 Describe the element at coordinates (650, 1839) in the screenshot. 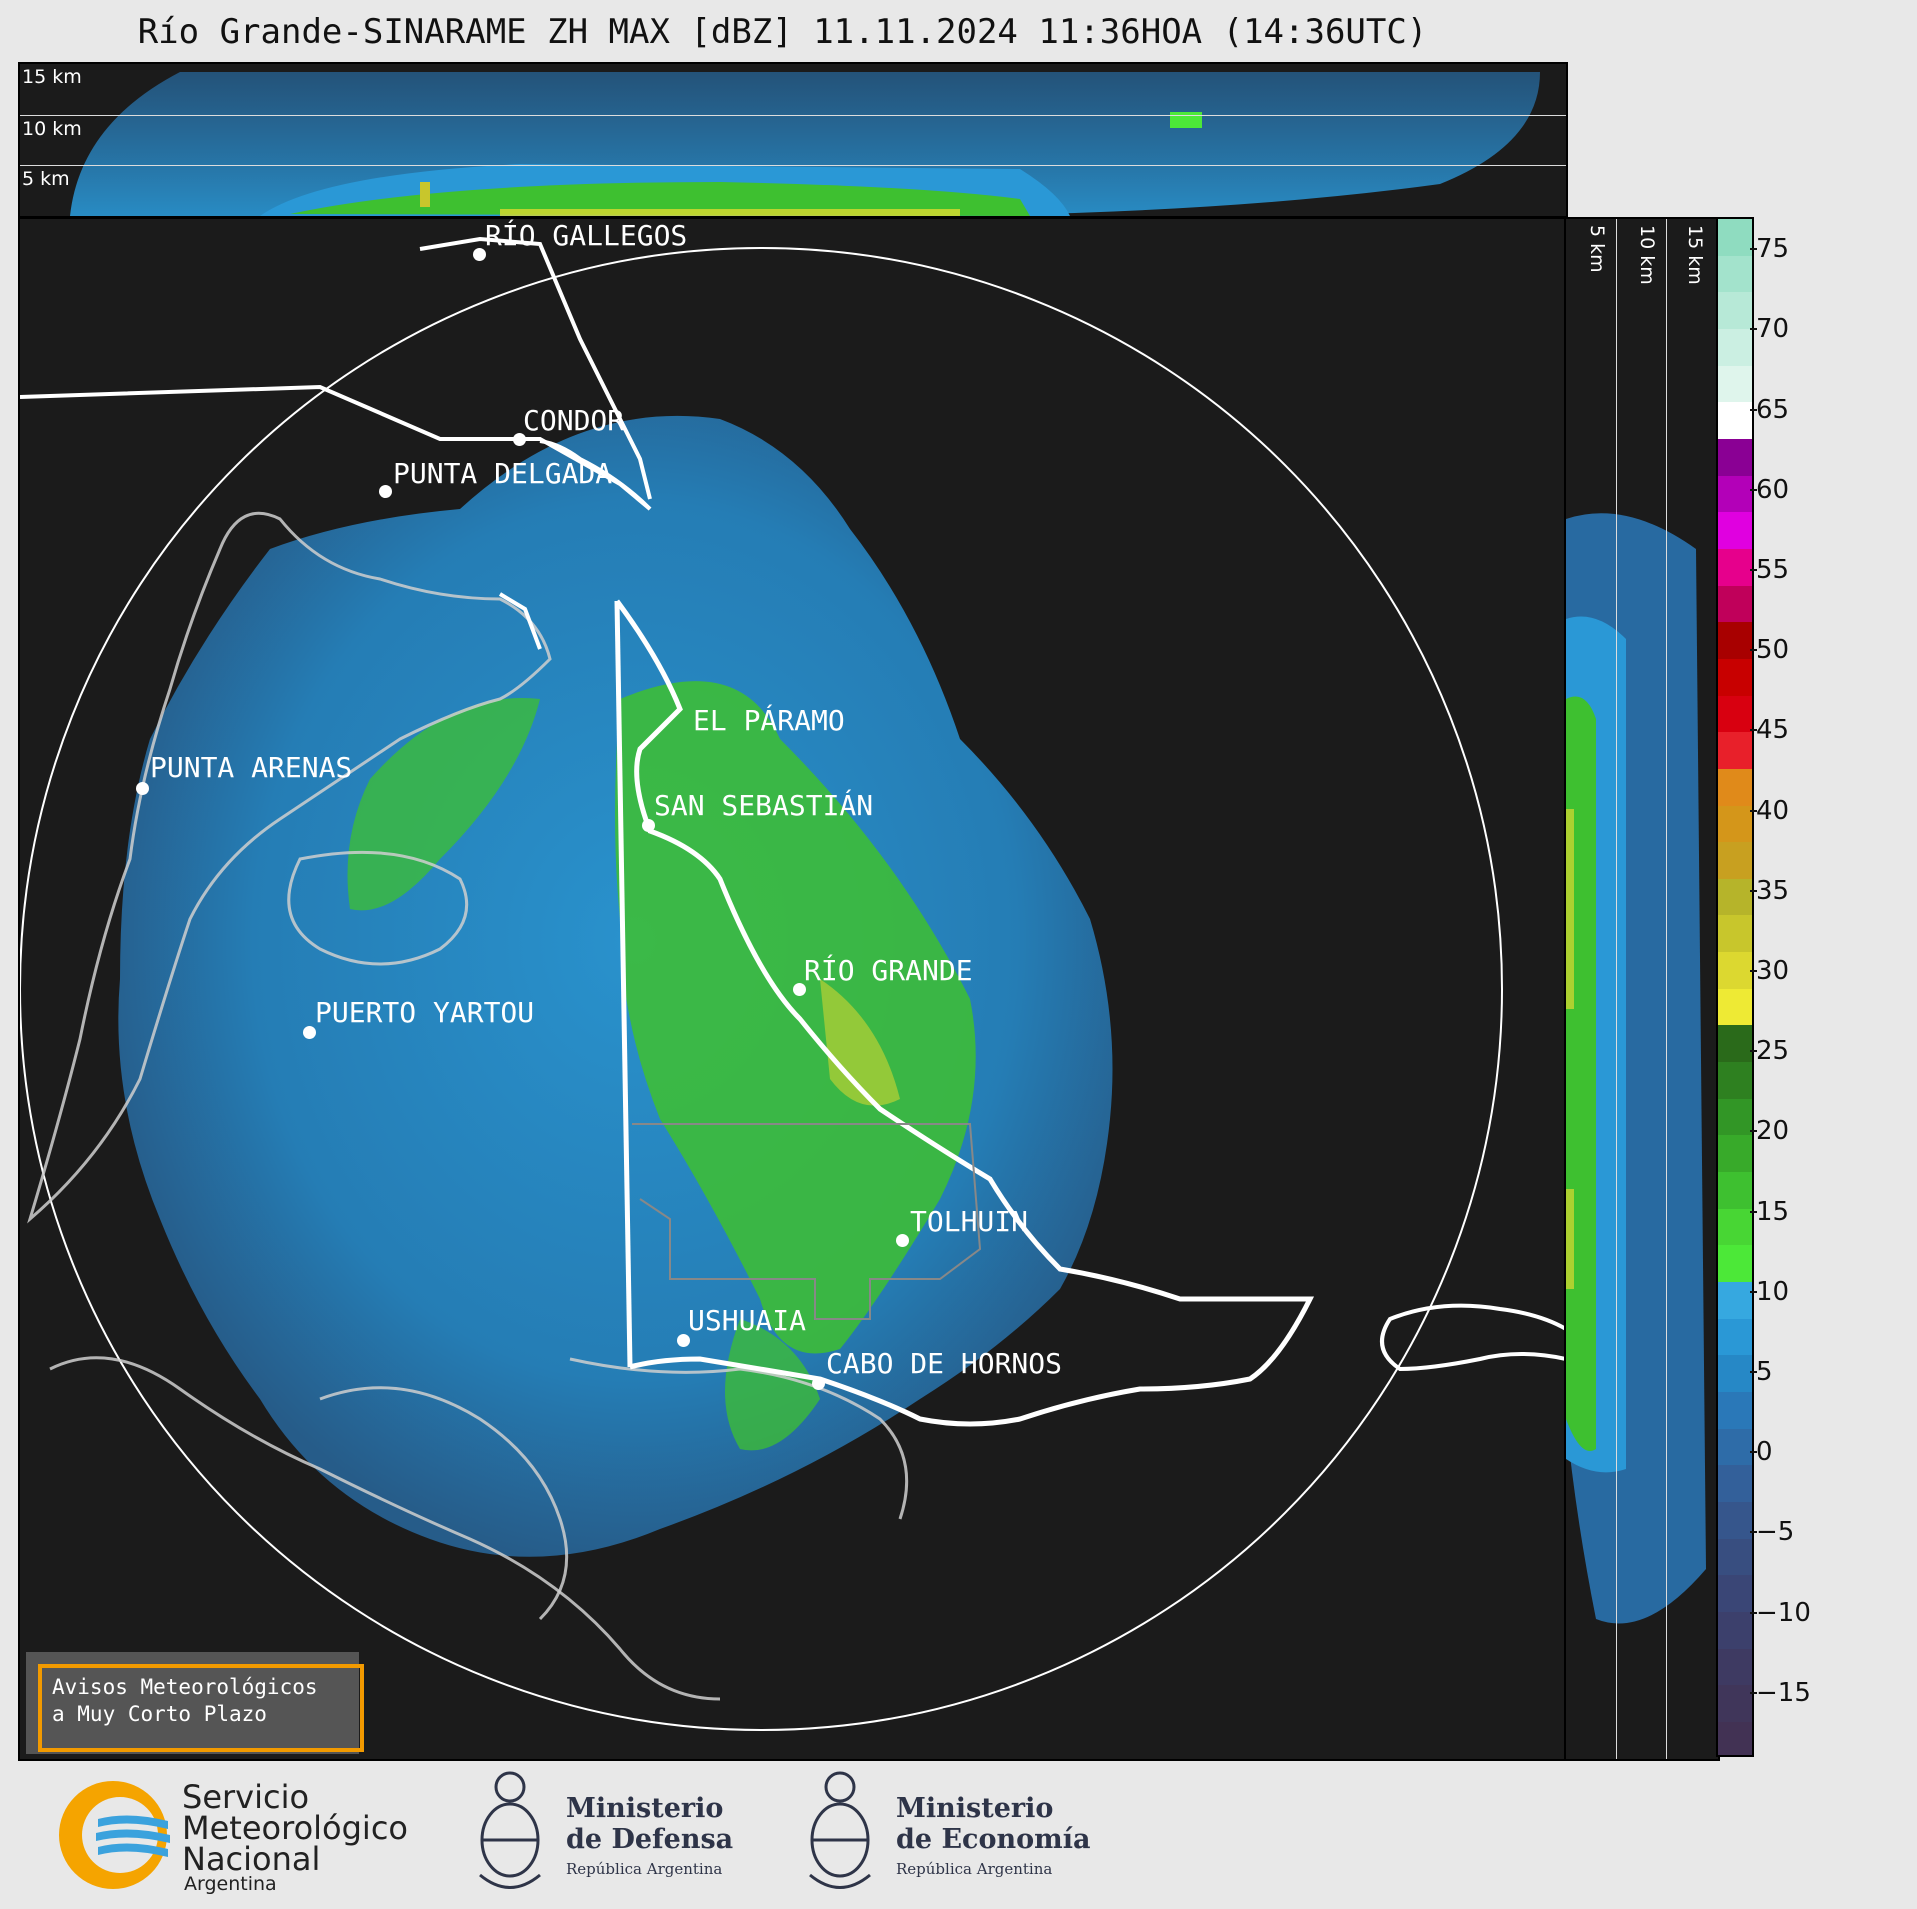

I see `defensa-line: de Defensa` at that location.